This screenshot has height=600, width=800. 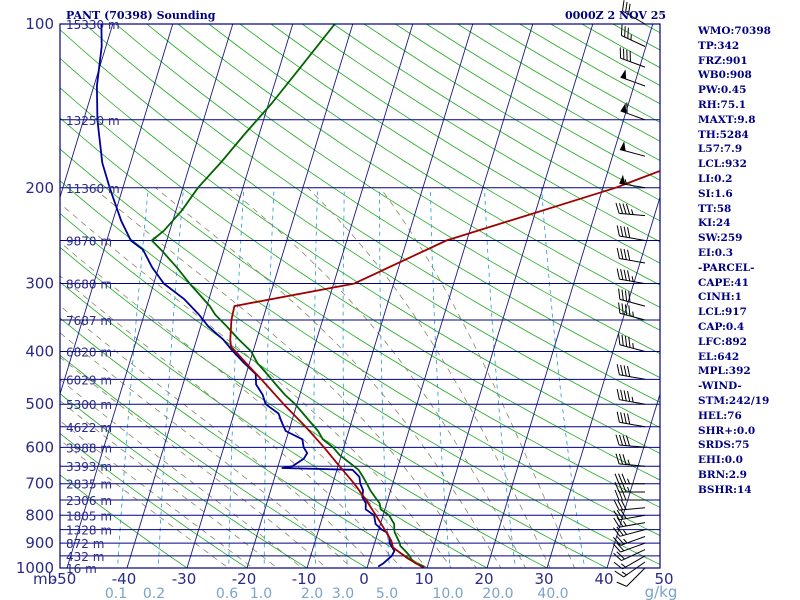 What do you see at coordinates (116, 593) in the screenshot?
I see `mixing-ratio-tick-label: 0.1` at bounding box center [116, 593].